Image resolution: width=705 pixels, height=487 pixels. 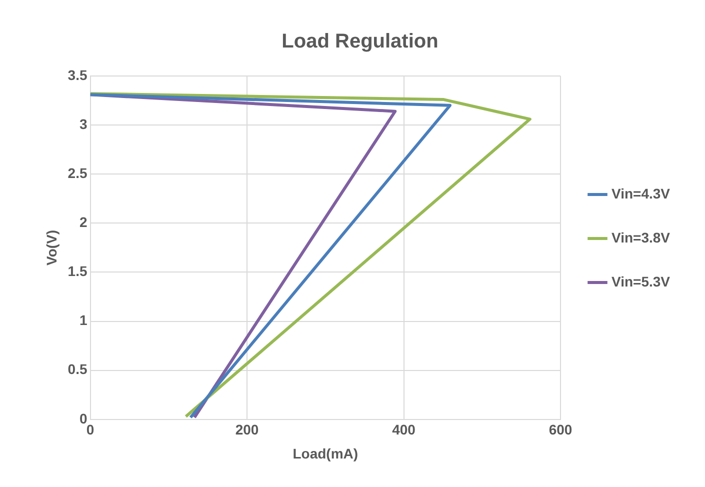 I want to click on y-tick-label: 3, so click(x=83, y=124).